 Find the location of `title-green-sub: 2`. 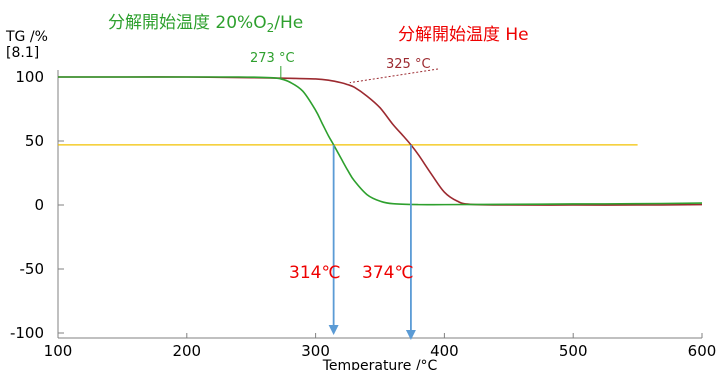

title-green-sub: 2 is located at coordinates (271, 28).